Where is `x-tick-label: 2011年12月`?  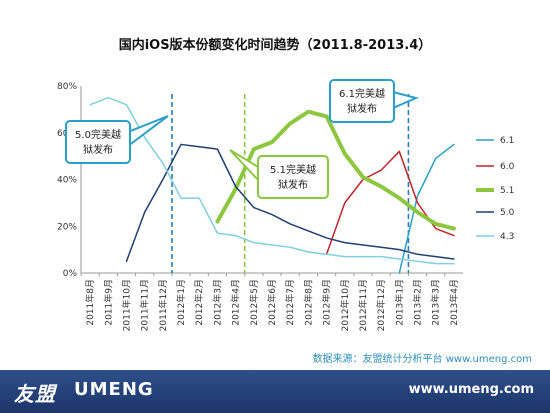
x-tick-label: 2011年12月 is located at coordinates (163, 305).